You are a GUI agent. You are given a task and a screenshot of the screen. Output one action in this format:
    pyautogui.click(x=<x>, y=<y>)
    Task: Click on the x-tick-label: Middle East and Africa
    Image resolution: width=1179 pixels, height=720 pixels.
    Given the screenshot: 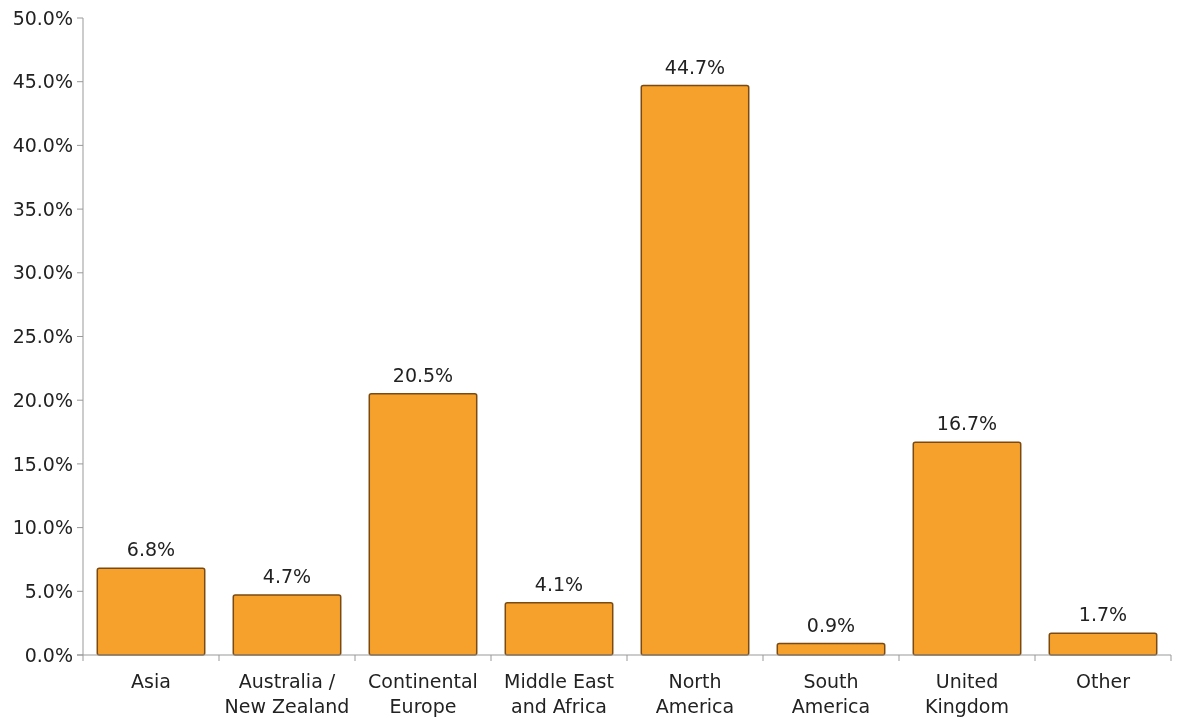 What is the action you would take?
    pyautogui.click(x=559, y=693)
    